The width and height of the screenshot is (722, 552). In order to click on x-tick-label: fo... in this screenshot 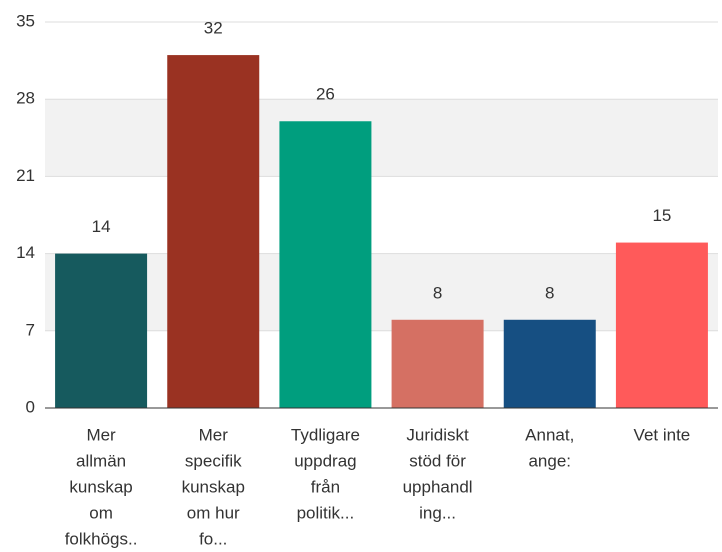, I will do `click(213, 538)`.